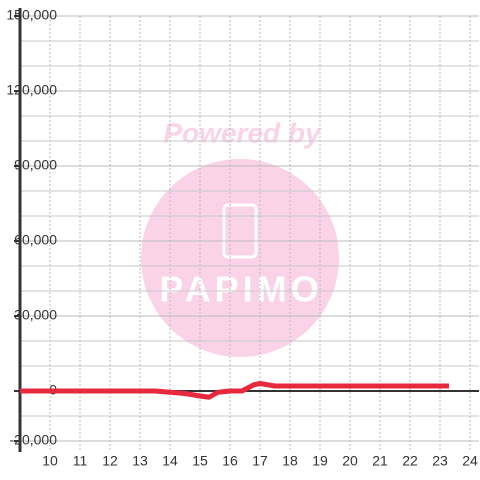 The width and height of the screenshot is (480, 480). Describe the element at coordinates (170, 461) in the screenshot. I see `x-tick-label: 14` at that location.